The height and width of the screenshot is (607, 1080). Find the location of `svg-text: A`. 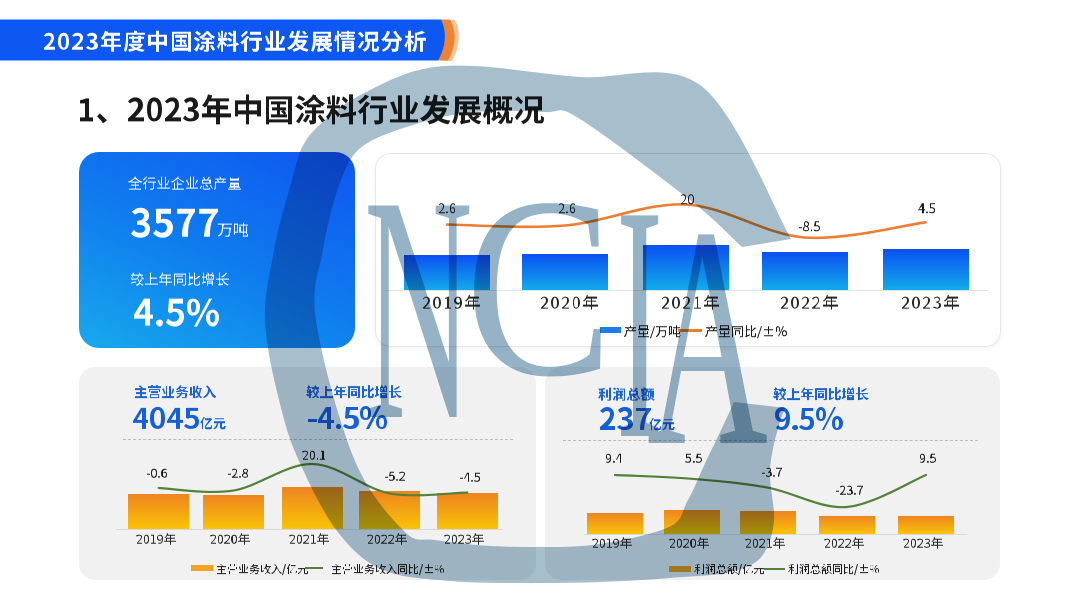

svg-text: A is located at coordinates (707, 337).